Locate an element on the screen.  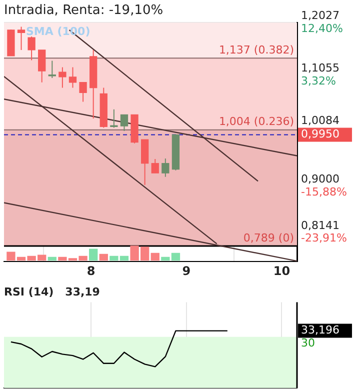
text: 33,196 is located at coordinates (320, 330).